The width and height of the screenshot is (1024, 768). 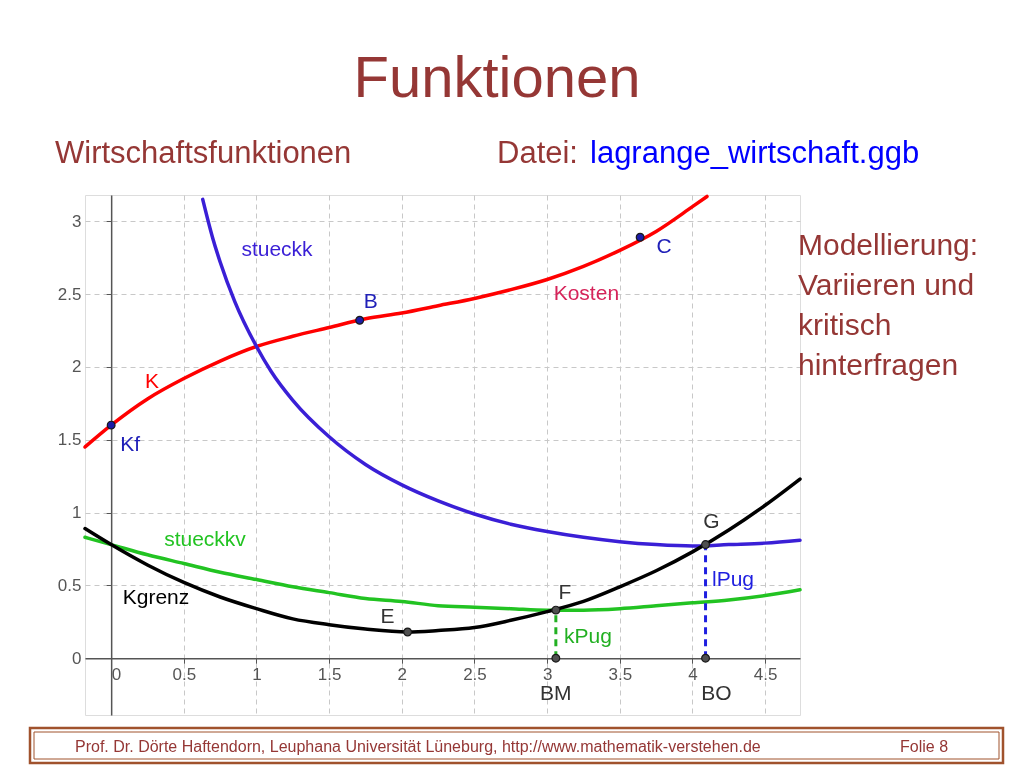 I want to click on y-tick-label: 0, so click(x=77, y=658).